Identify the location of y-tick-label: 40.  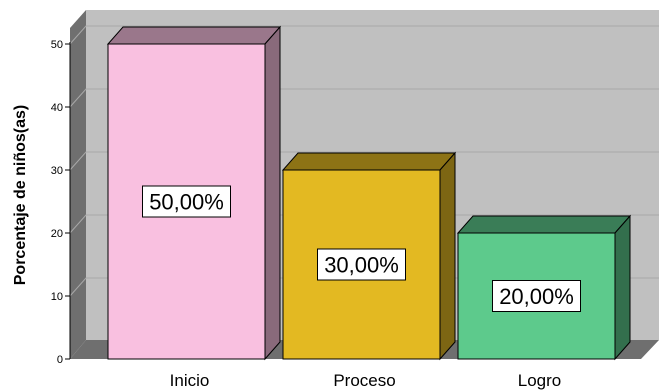
(57, 108).